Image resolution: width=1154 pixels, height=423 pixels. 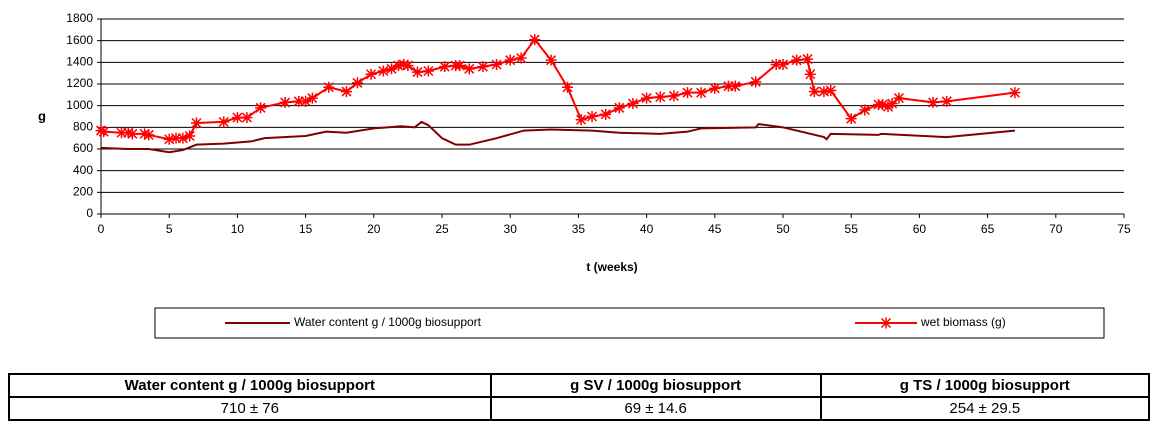 I want to click on x-tick-label: 25, so click(x=442, y=229).